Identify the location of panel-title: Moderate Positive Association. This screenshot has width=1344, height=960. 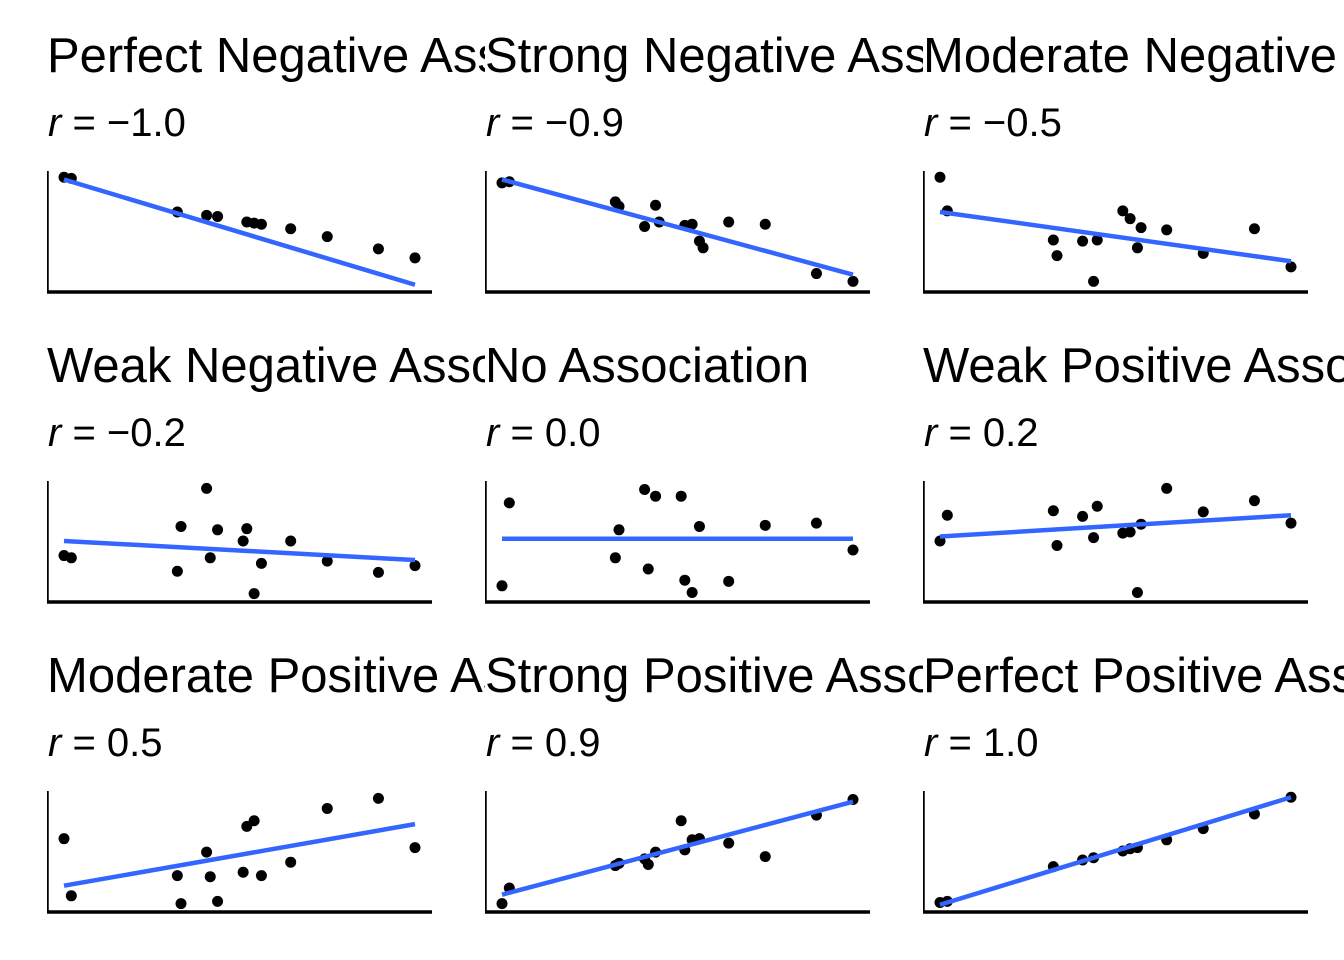
(266, 676).